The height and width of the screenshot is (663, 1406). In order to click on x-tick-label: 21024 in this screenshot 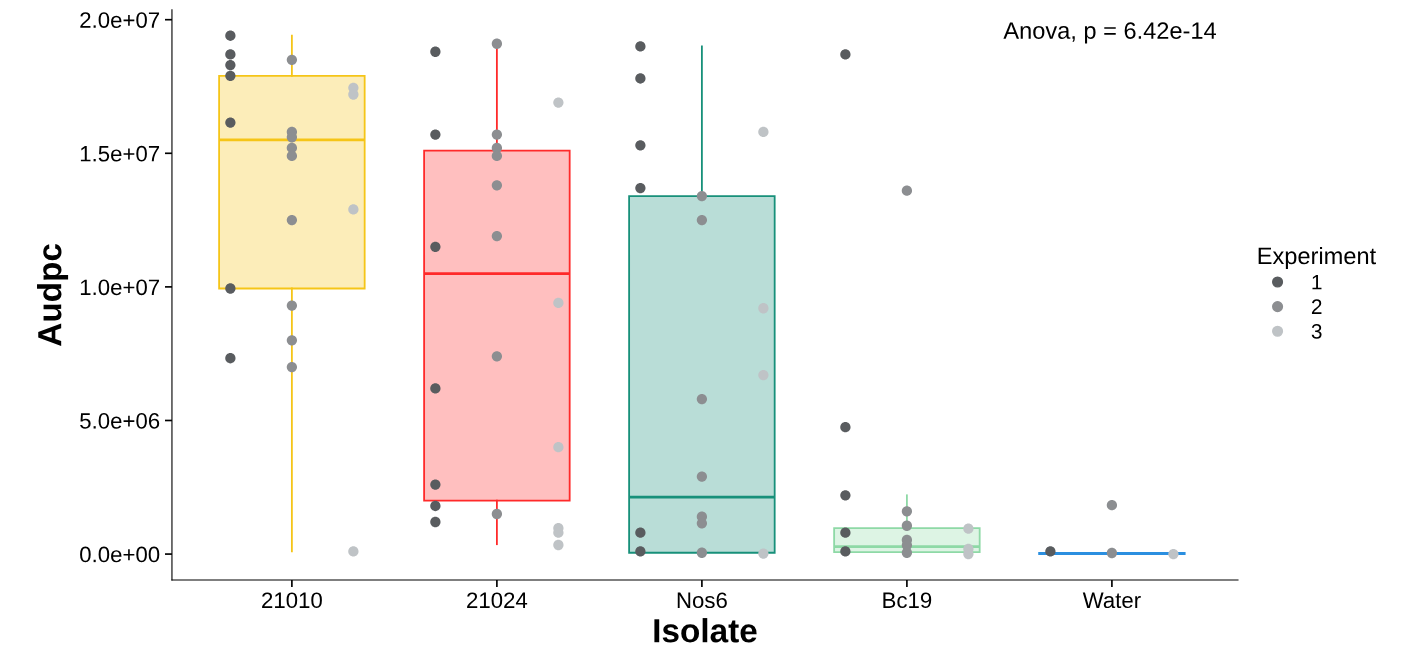, I will do `click(497, 600)`.